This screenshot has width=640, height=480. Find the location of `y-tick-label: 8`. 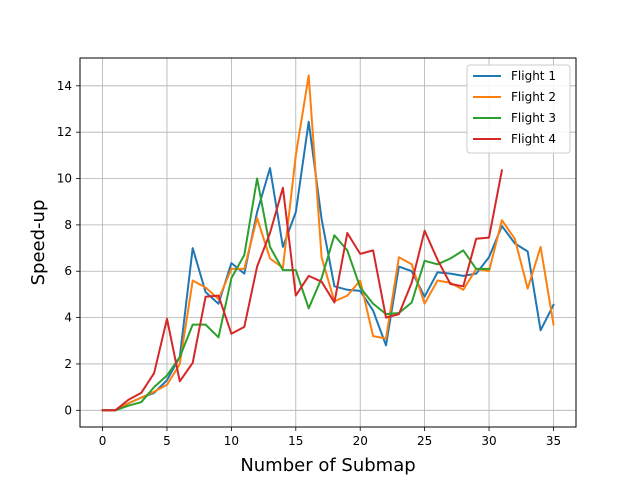

y-tick-label: 8 is located at coordinates (68, 225).